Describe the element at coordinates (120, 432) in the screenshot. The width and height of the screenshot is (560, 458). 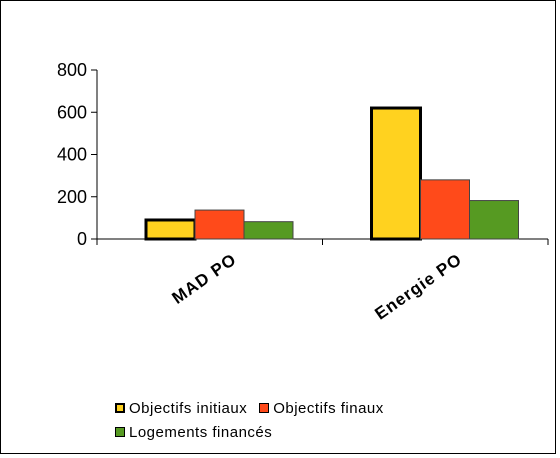
I see `legend-swatch-logements-finances` at that location.